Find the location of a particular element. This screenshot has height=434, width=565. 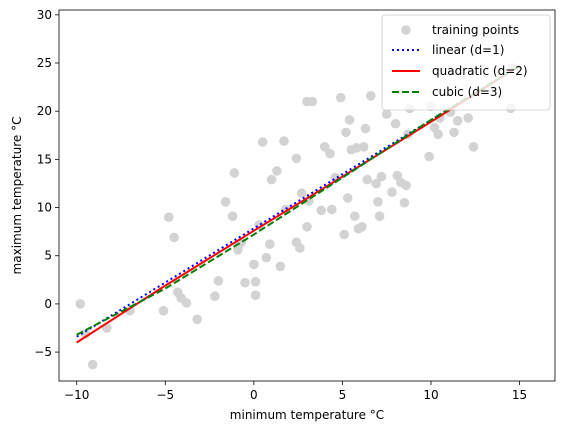

y-tick-label: −5 is located at coordinates (43, 352).